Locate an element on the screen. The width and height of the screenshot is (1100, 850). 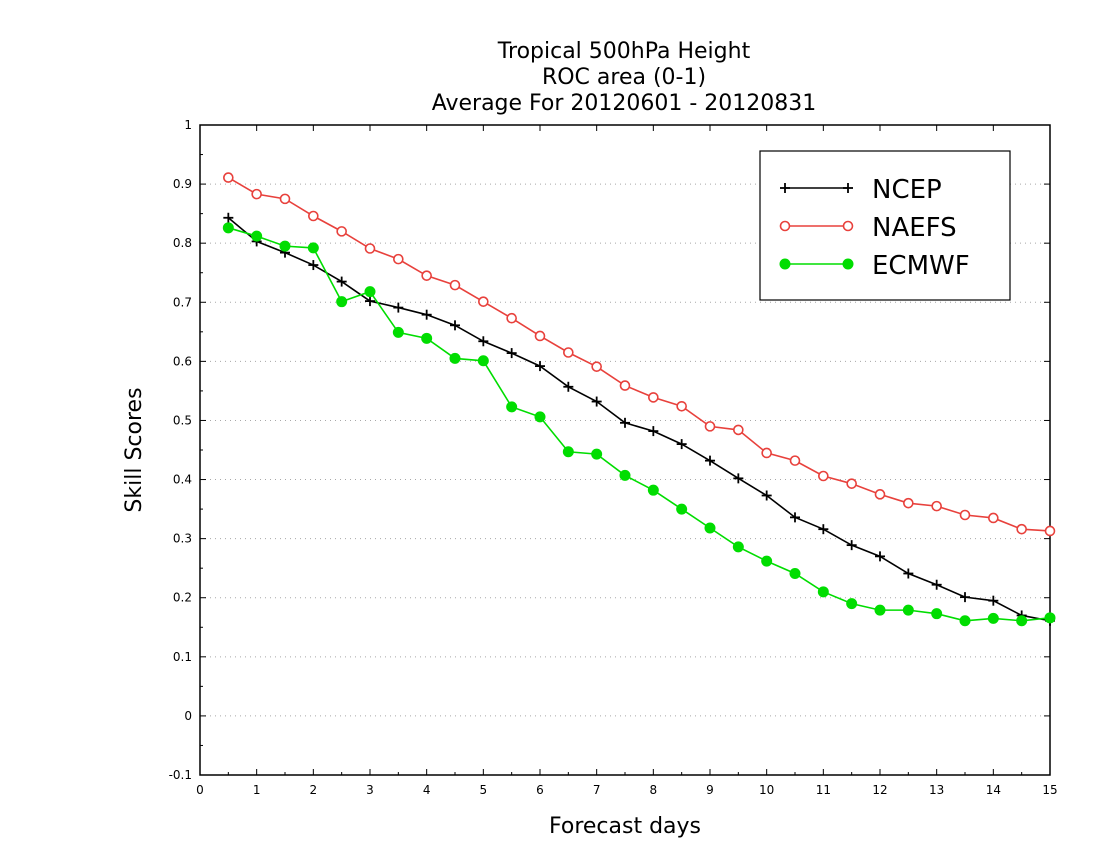
x-tick-label: 11 is located at coordinates (823, 790).